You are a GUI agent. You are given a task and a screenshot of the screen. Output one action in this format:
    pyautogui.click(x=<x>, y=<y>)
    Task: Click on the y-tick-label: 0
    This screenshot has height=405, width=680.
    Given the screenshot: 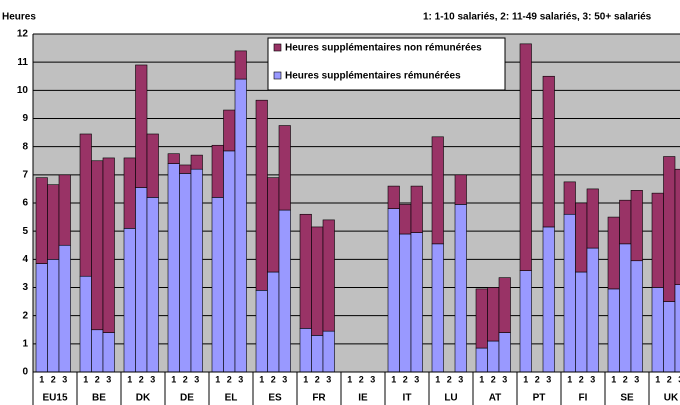 What is the action you would take?
    pyautogui.click(x=25, y=372)
    